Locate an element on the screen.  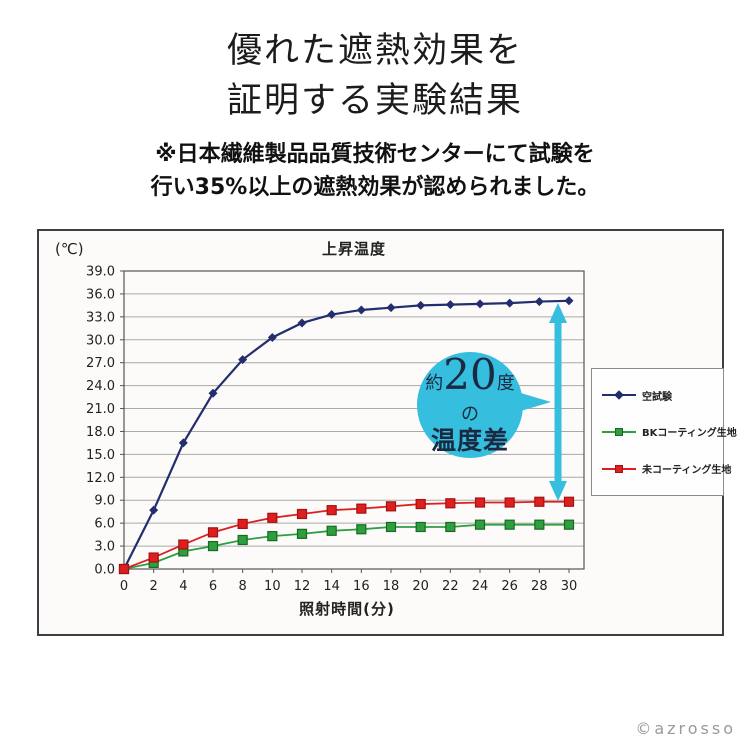
green-square-line-icon is located at coordinates (619, 432).